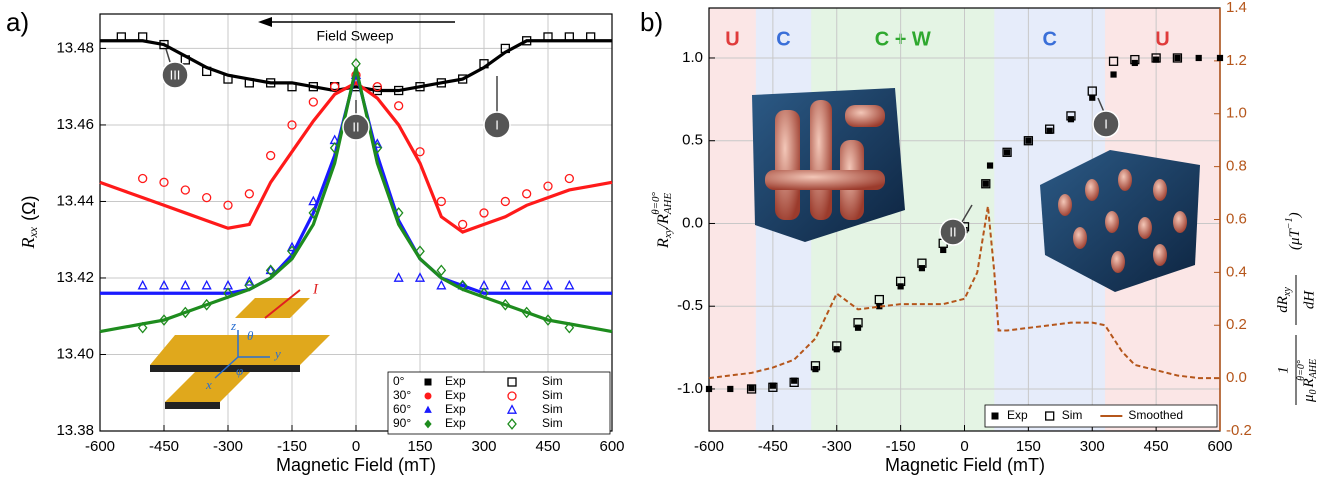 The width and height of the screenshot is (1330, 491). I want to click on device-edge, so click(192, 405).